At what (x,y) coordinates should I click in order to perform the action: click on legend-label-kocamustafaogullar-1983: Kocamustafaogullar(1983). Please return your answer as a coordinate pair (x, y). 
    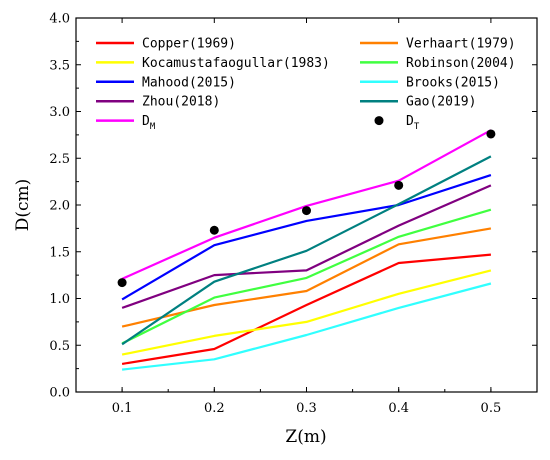
    Looking at the image, I should click on (236, 63).